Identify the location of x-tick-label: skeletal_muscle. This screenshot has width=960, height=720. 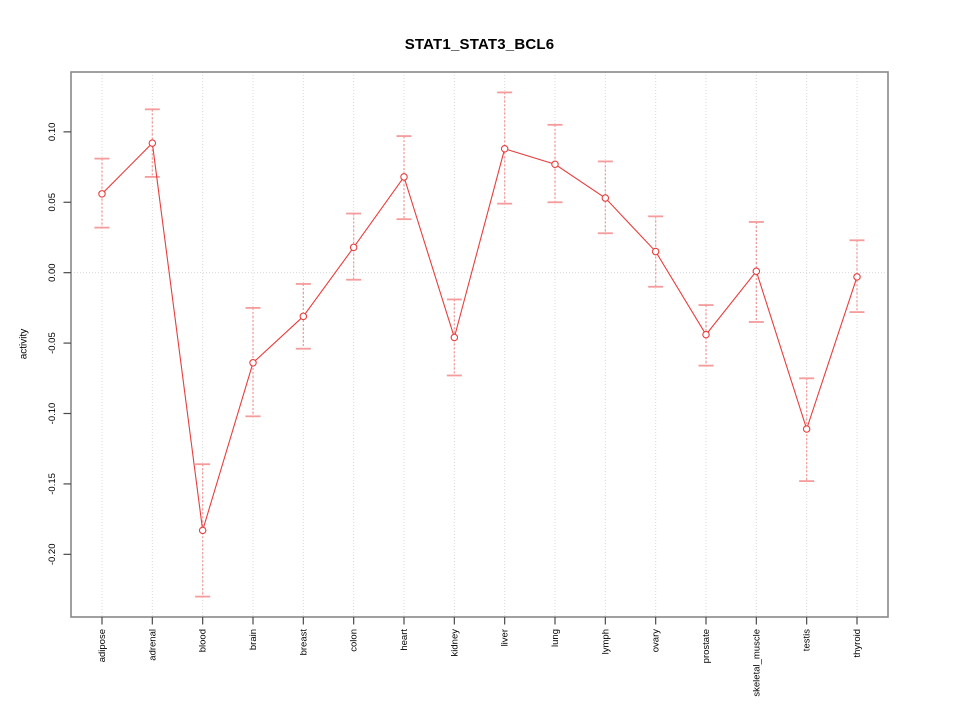
(756, 663).